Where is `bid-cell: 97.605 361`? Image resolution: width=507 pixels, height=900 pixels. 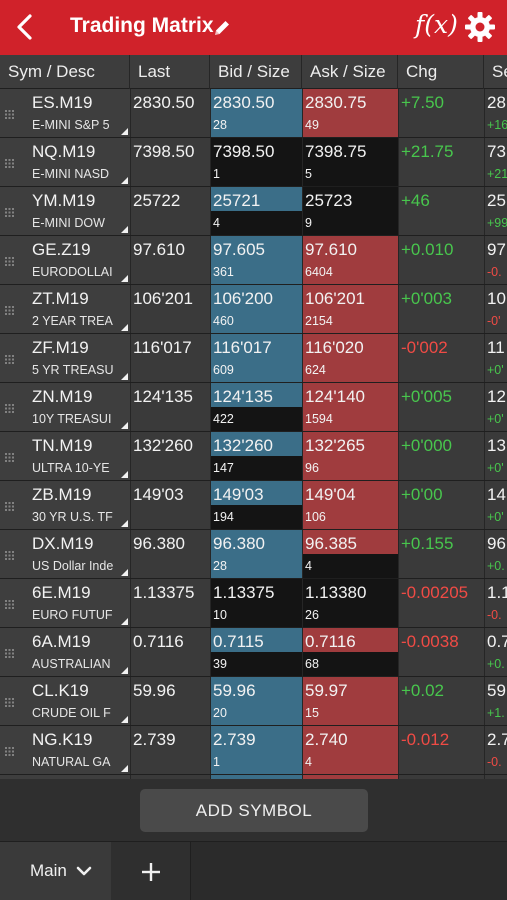
bid-cell: 97.605 361 is located at coordinates (256, 260).